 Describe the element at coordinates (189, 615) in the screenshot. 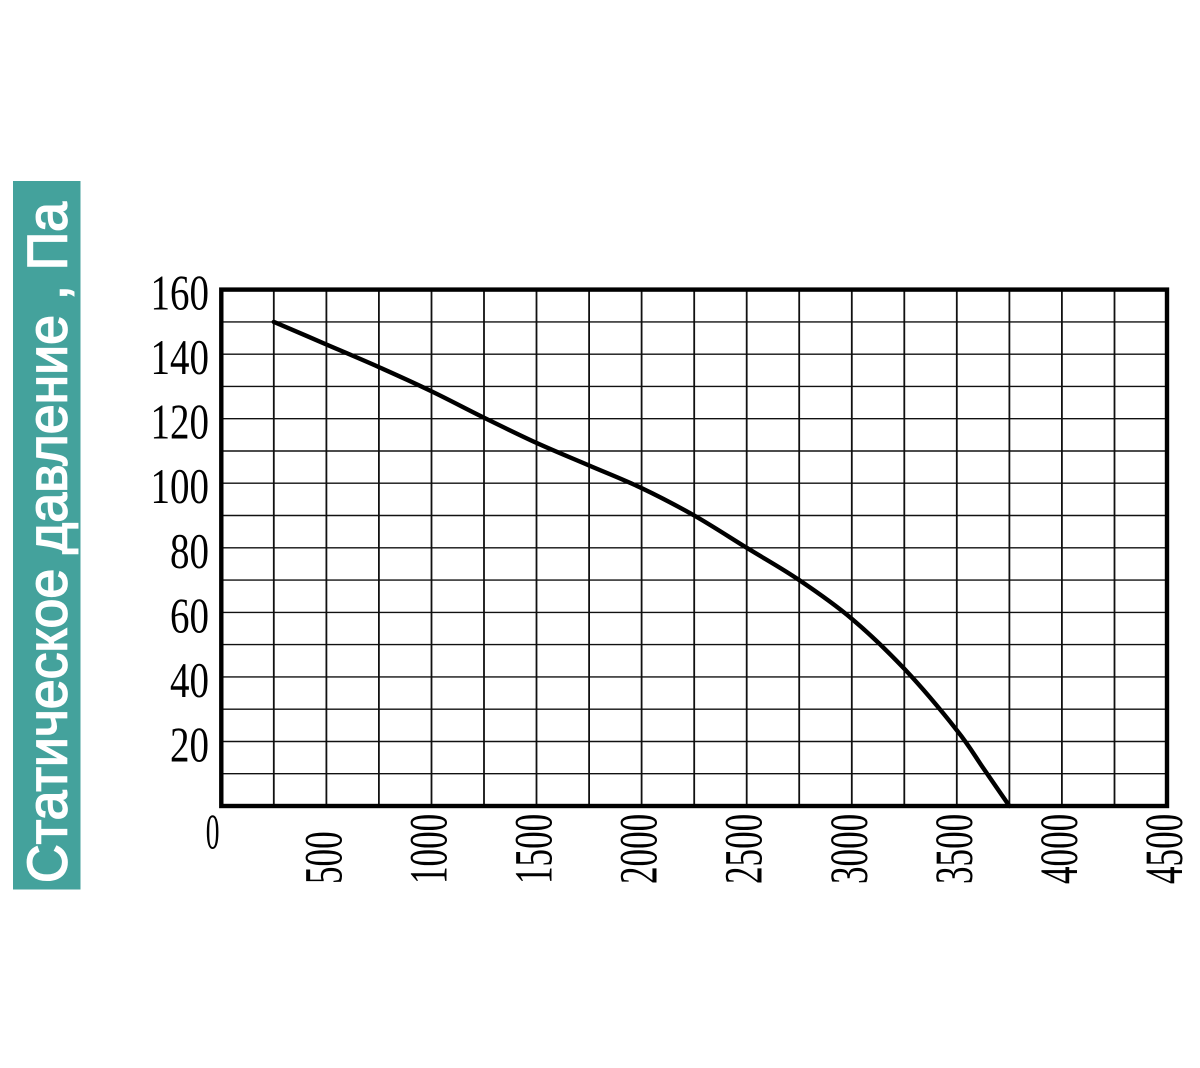

I see `svg-text: 60` at that location.